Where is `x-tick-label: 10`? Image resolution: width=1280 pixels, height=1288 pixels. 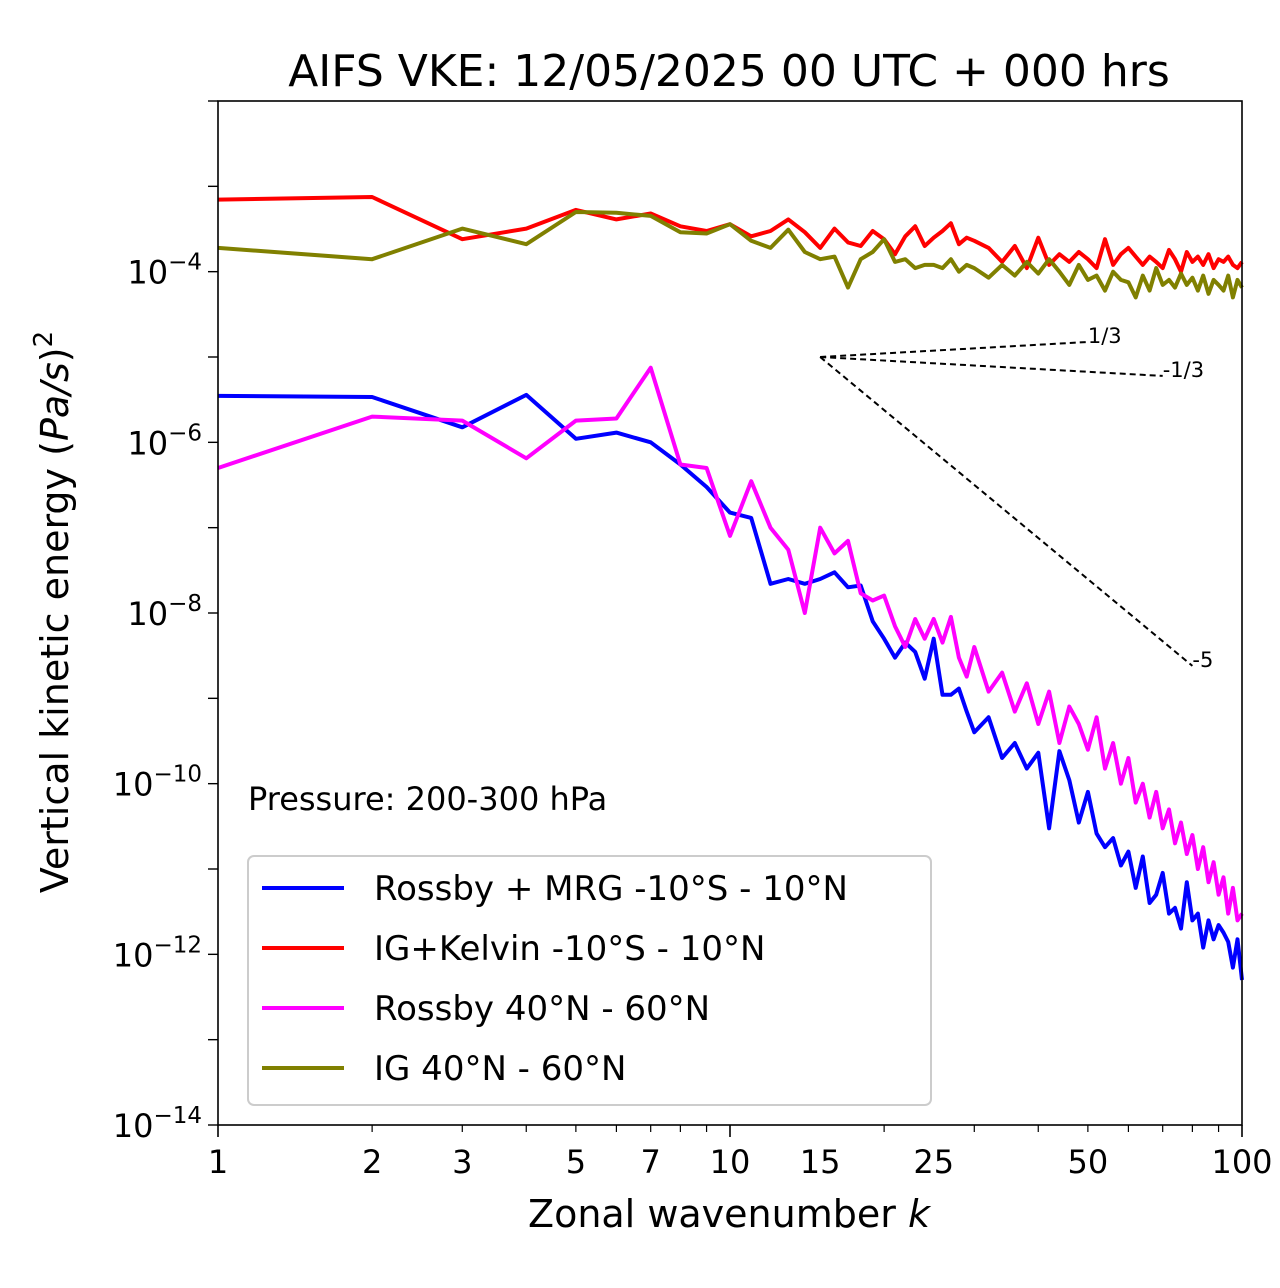
x-tick-label: 10 is located at coordinates (730, 1162).